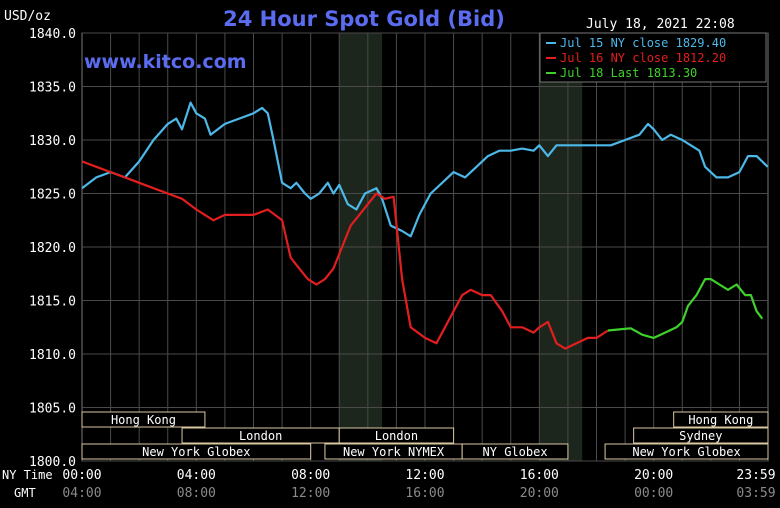  I want to click on session-label-0: Hong Kong, so click(143, 420).